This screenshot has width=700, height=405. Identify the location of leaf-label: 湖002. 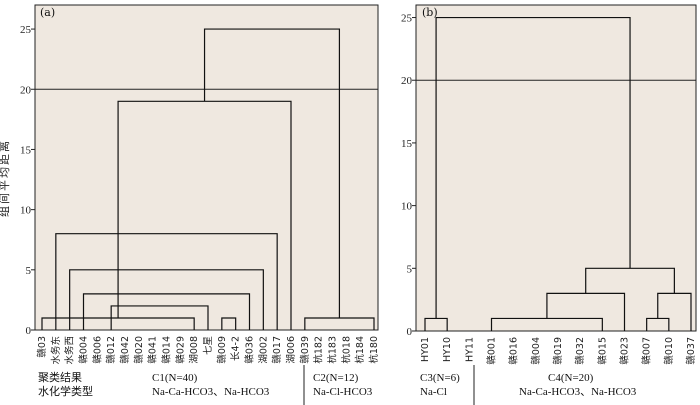
(263, 350).